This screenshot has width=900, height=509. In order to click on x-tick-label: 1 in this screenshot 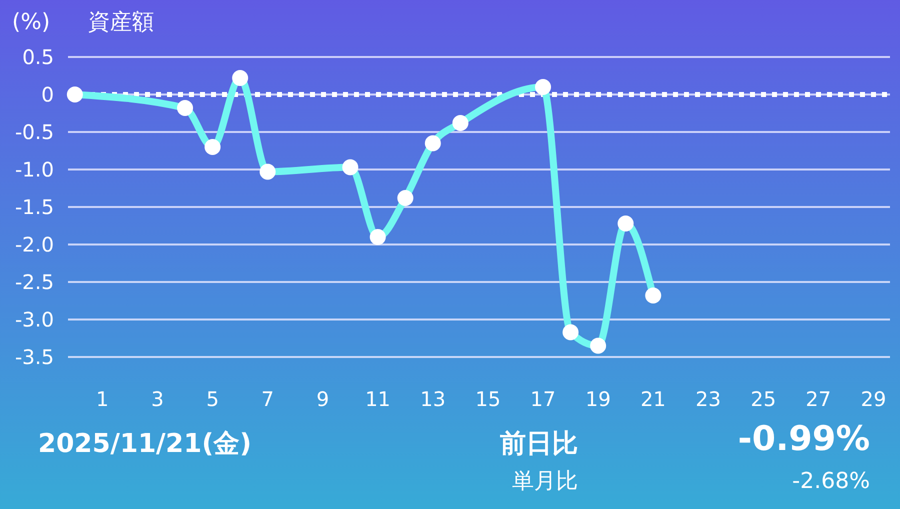, I will do `click(102, 399)`.